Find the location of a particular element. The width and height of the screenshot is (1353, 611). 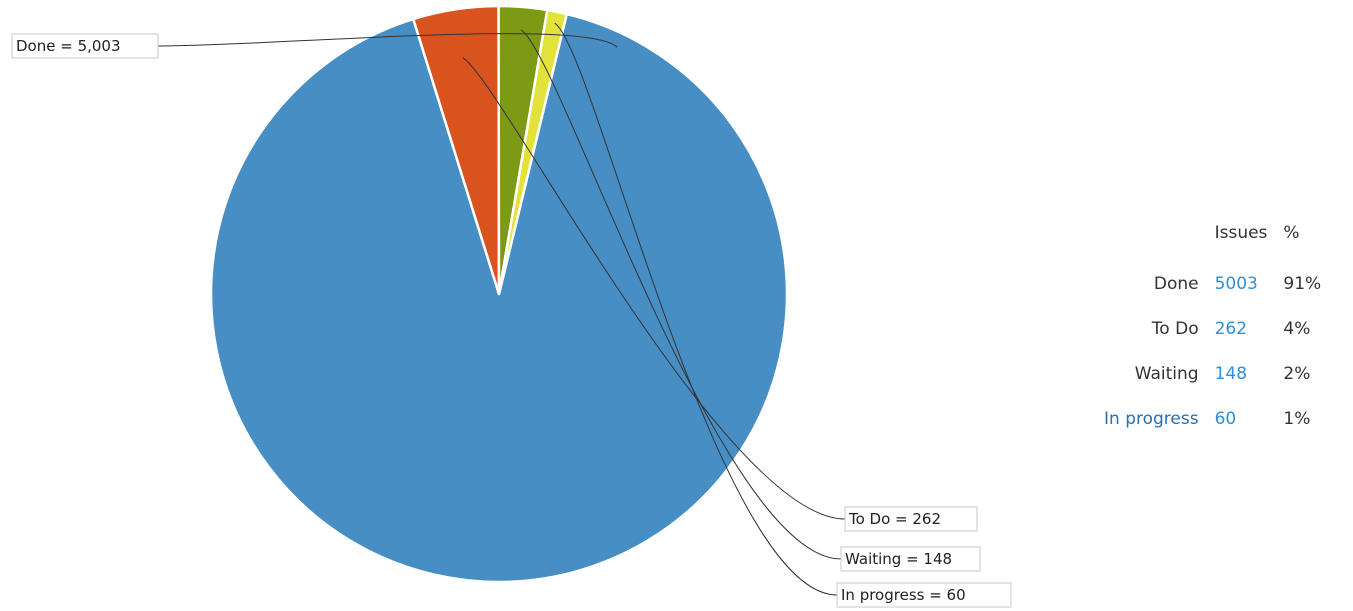

issues-link-in-progress: 60 is located at coordinates (1225, 418).